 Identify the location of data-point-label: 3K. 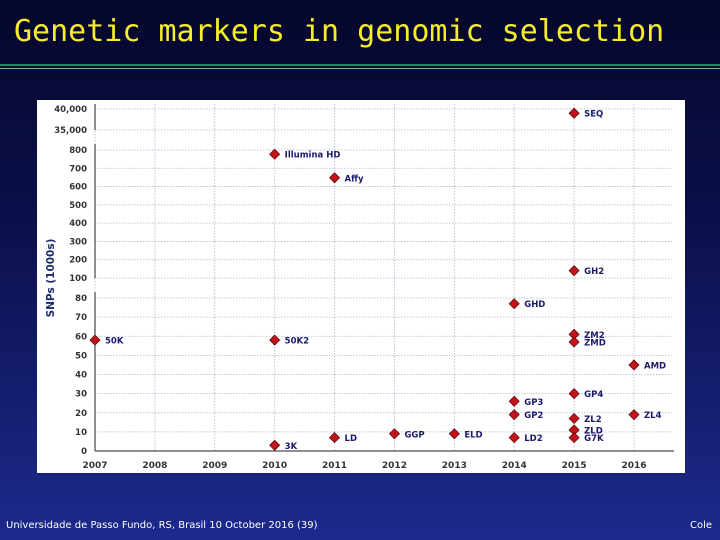
(291, 447).